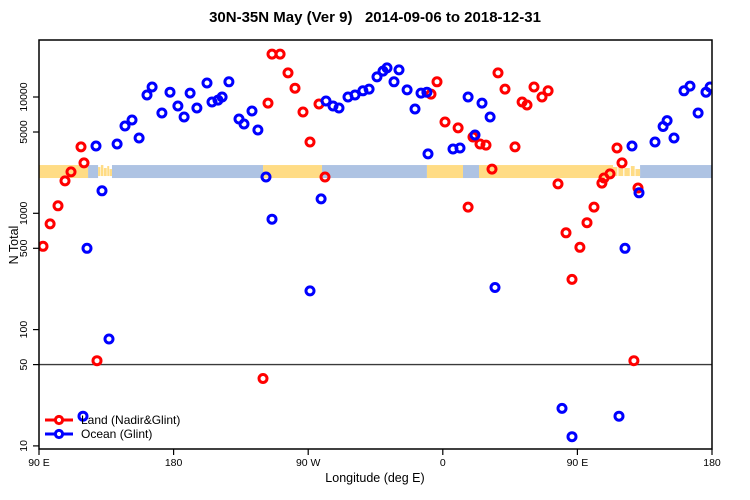 The image size is (750, 500). Describe the element at coordinates (24, 248) in the screenshot. I see `y-tick-label: 500` at that location.